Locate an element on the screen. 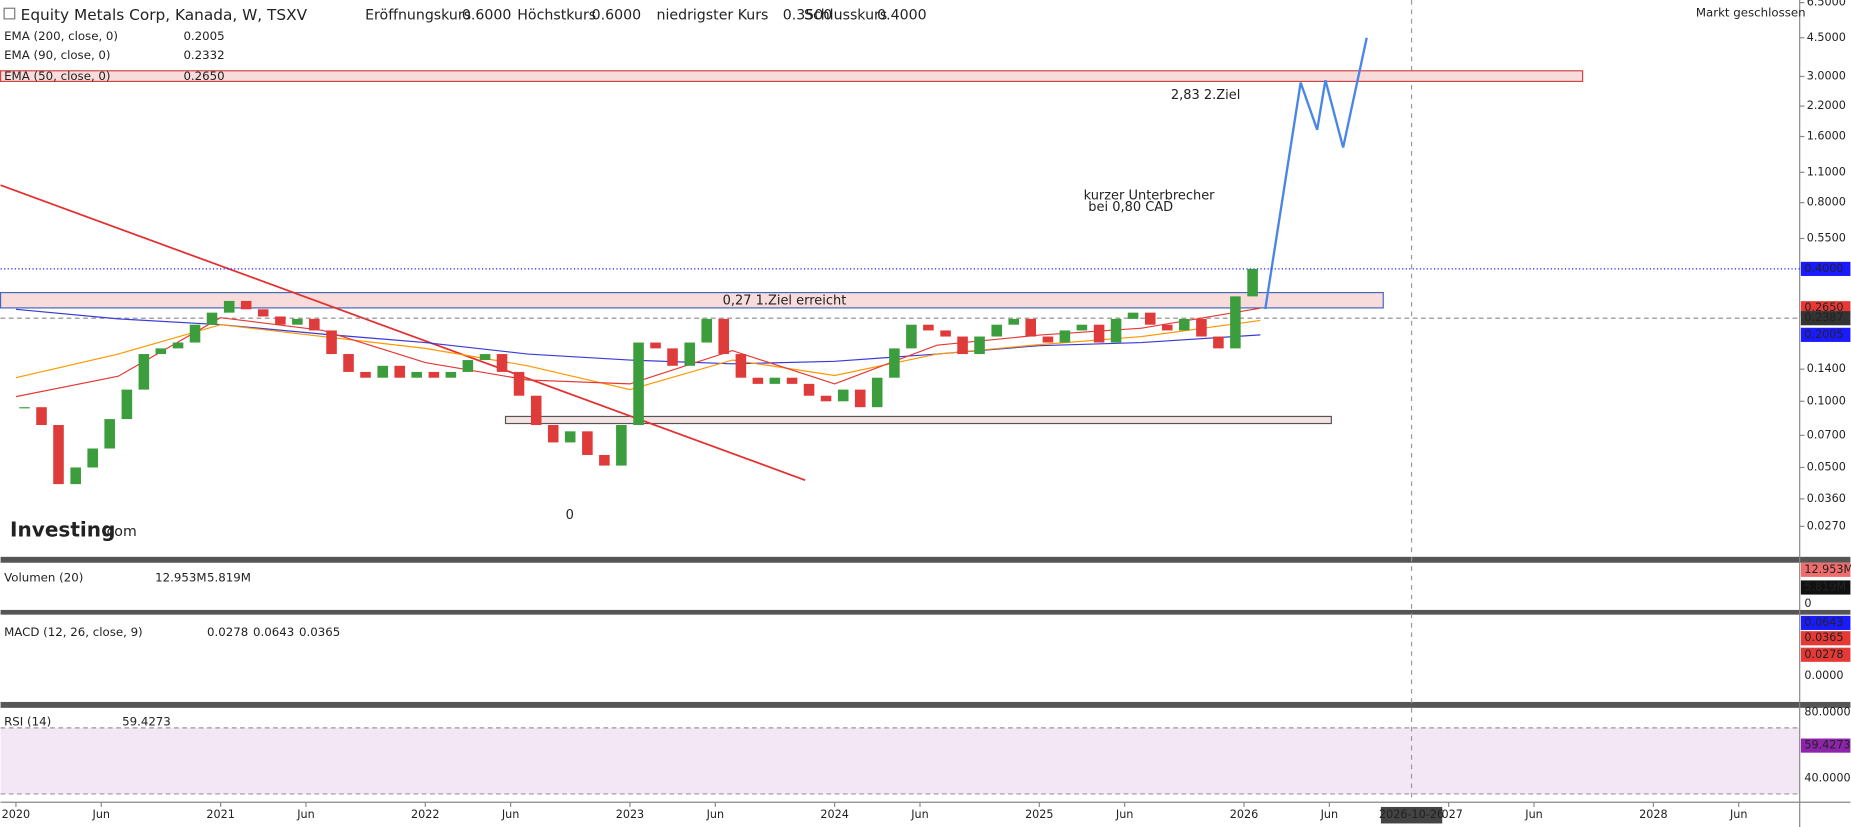 The height and width of the screenshot is (827, 1851). indicator-value: 0.2005 is located at coordinates (203, 36).